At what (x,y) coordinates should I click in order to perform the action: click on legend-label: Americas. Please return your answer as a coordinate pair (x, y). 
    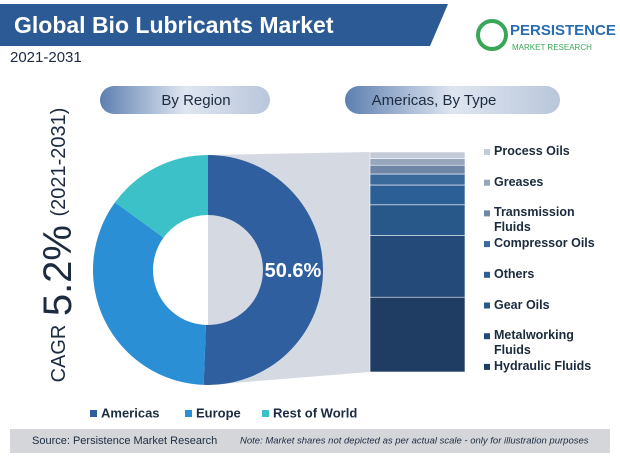
    Looking at the image, I should click on (130, 412).